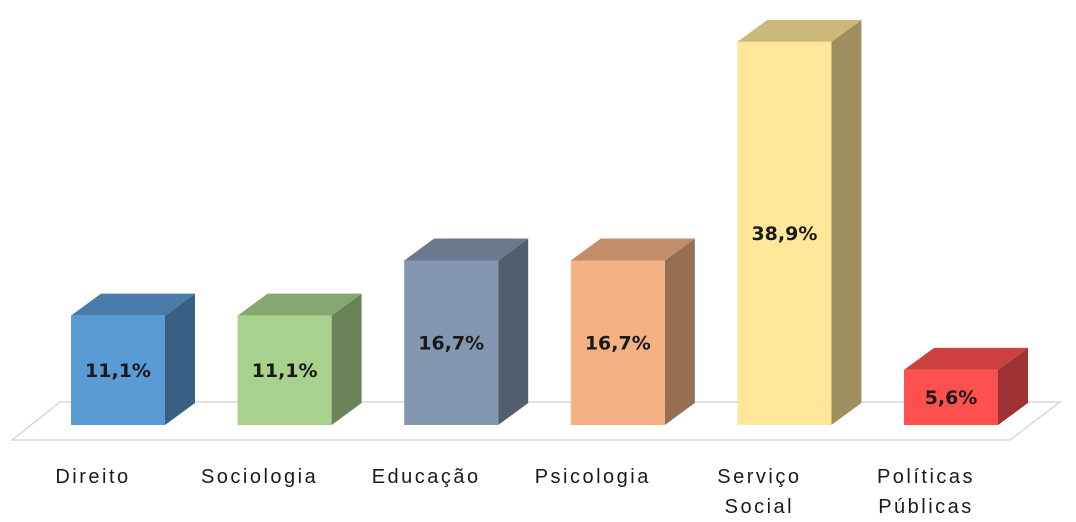  I want to click on x-tick-label: Educação, so click(426, 477).